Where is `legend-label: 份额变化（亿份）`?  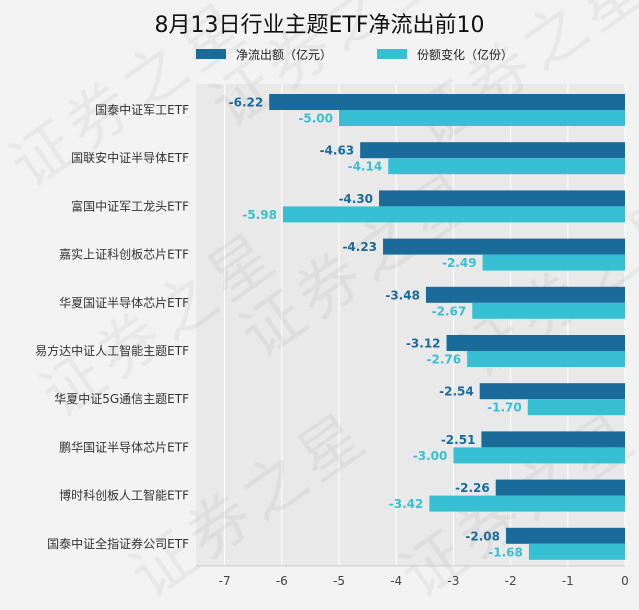 legend-label: 份额变化（亿份） is located at coordinates (465, 54).